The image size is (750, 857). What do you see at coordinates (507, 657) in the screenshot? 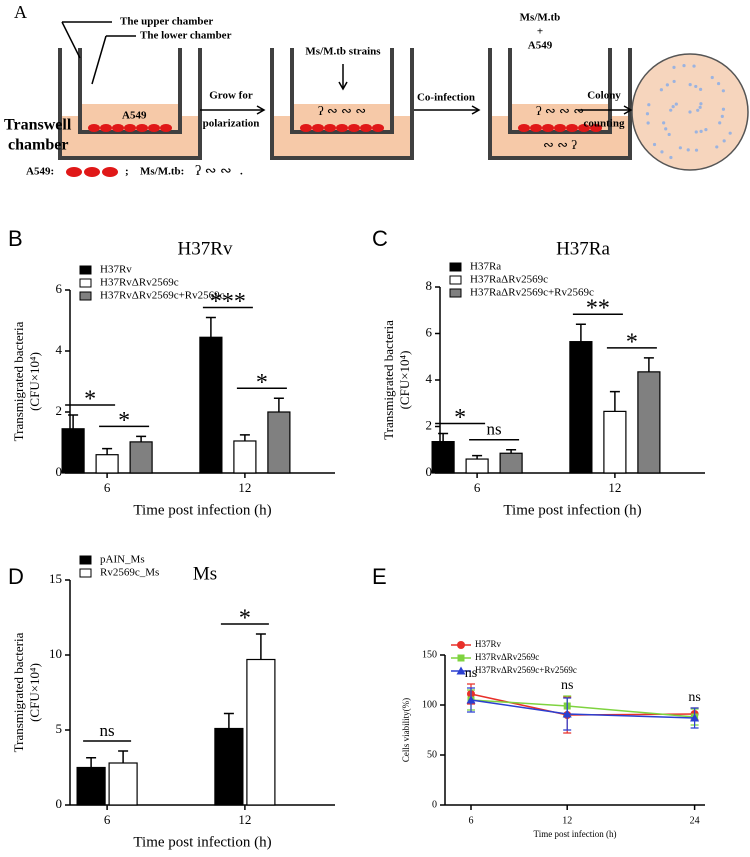
I see `legend-label: H37RvΔRv2569c` at bounding box center [507, 657].